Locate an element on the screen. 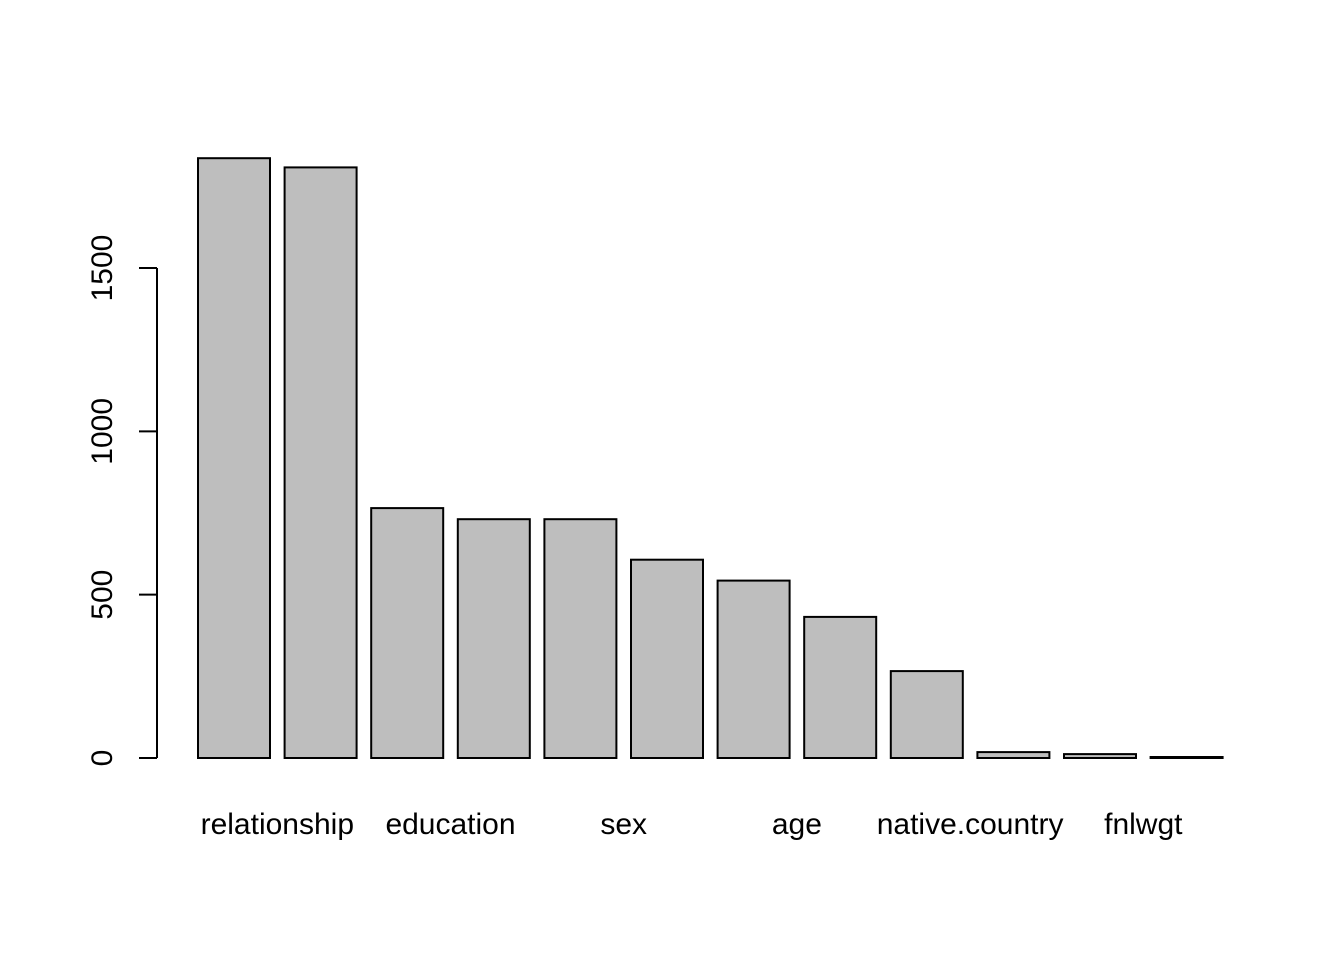  x-tick-label-2: sex is located at coordinates (623, 824).